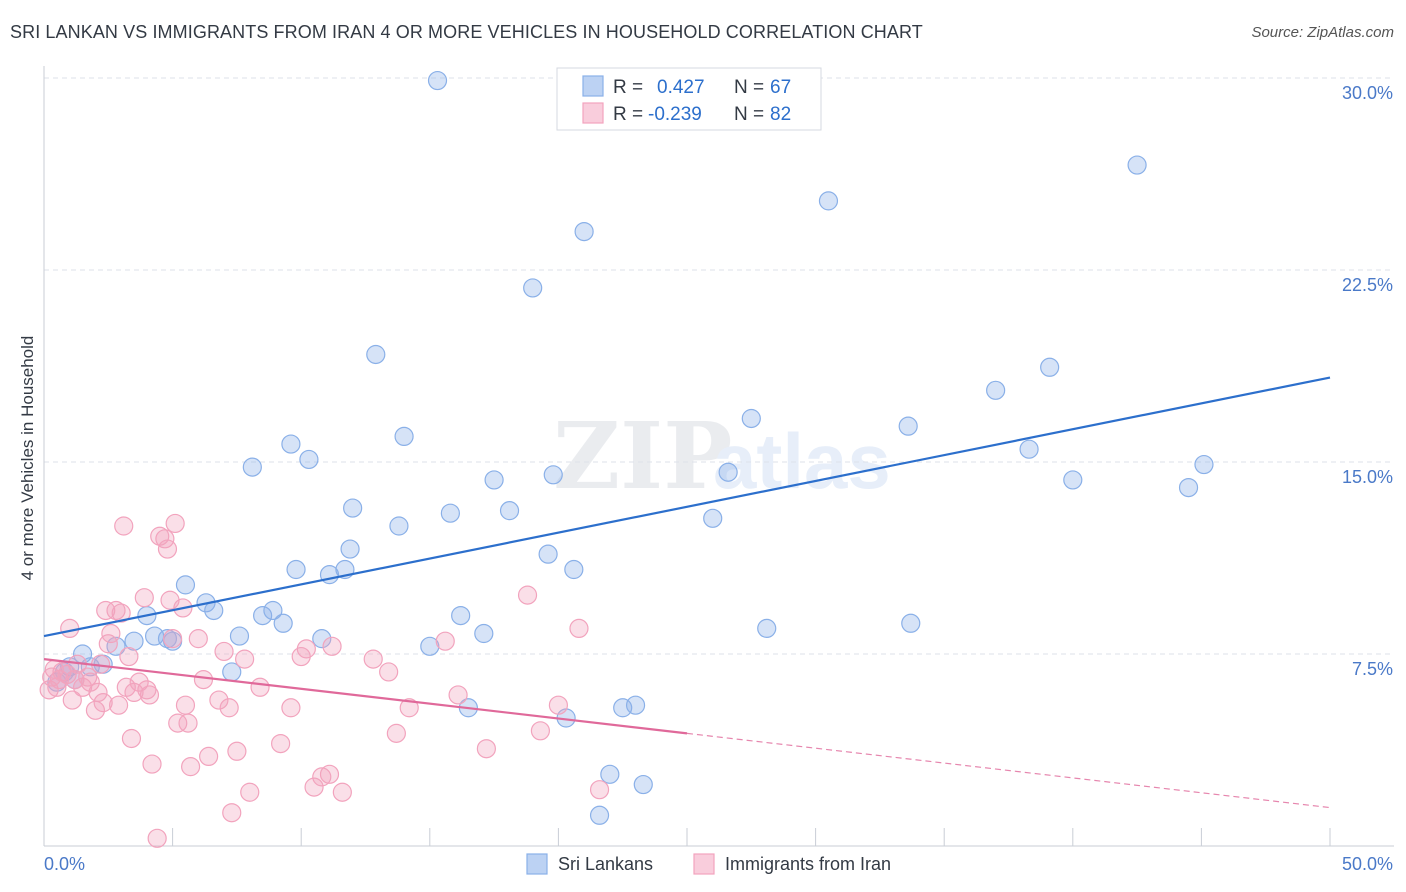 The image size is (1406, 892). I want to click on watermark-atlas: atlas, so click(802, 461).